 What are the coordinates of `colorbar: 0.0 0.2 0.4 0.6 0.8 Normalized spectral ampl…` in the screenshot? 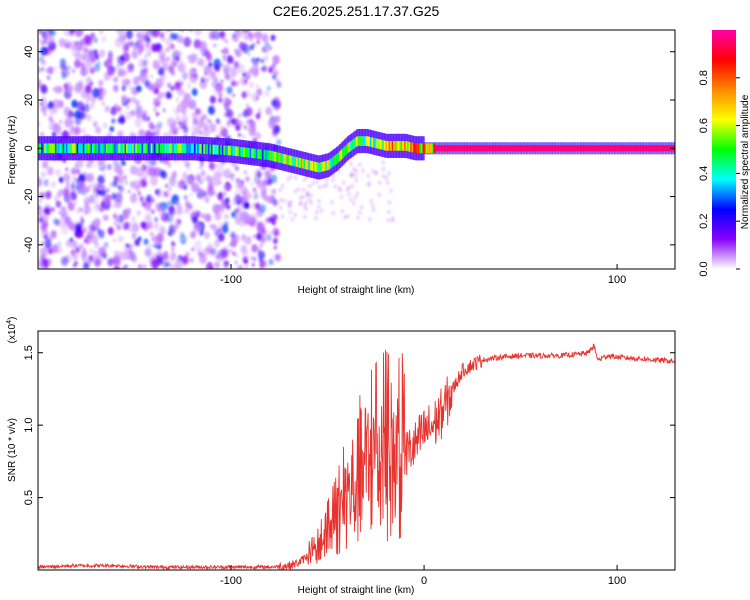 It's located at (724, 153).